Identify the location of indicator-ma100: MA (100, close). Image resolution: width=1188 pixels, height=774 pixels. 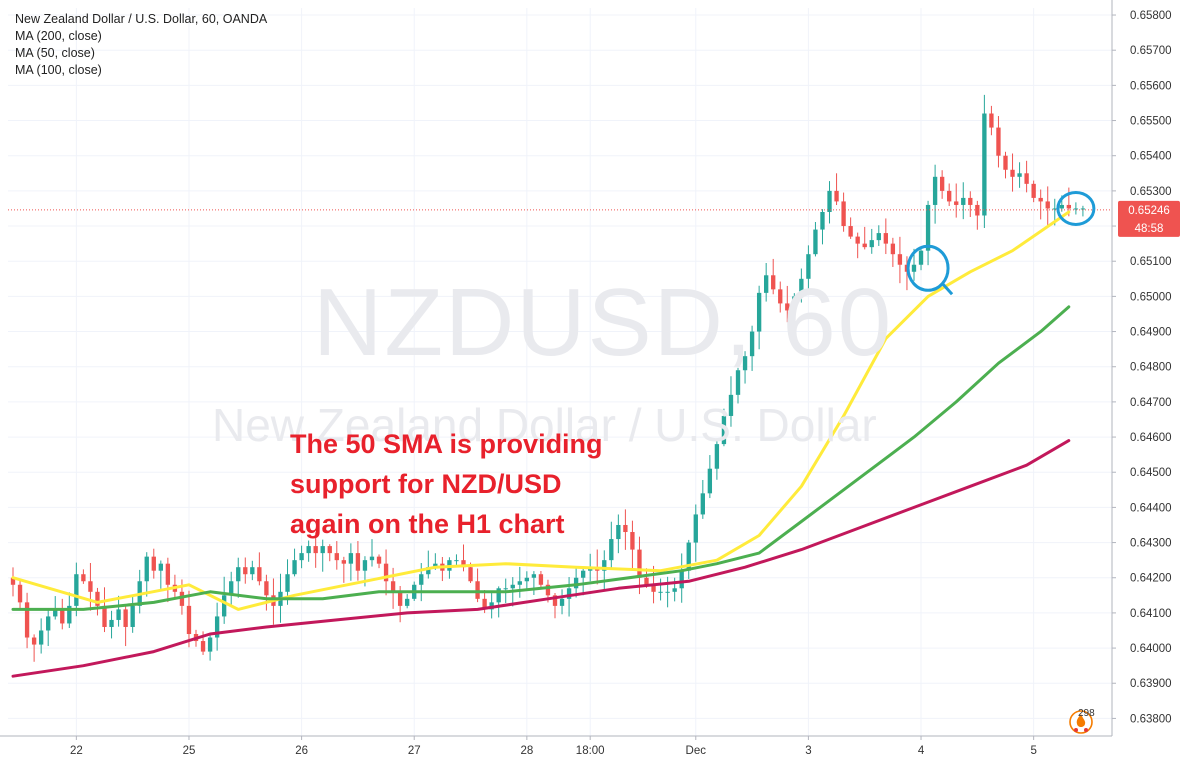
(58, 70).